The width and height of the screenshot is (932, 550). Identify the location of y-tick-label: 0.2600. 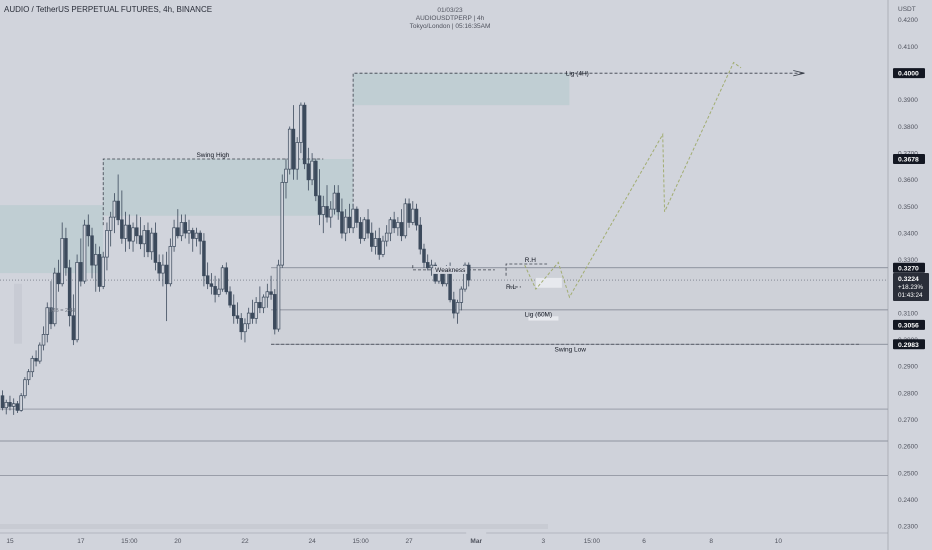
(908, 447).